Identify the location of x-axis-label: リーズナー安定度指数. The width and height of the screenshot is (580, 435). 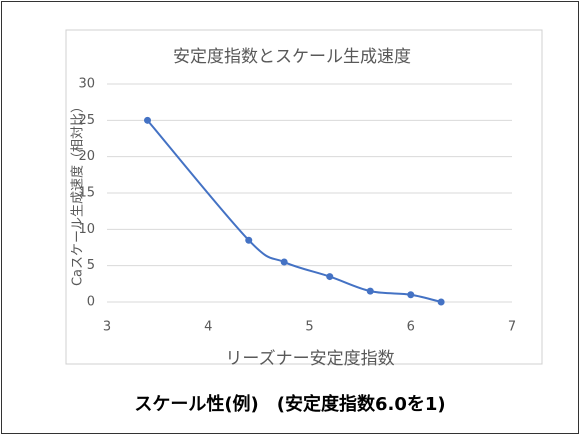
(309, 359).